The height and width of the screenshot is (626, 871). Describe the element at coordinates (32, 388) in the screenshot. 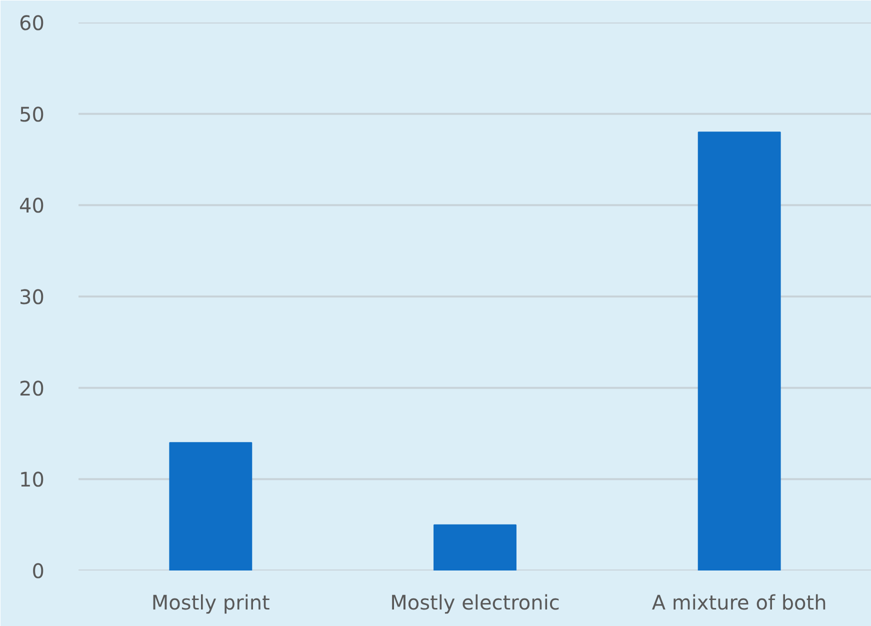

I see `y-tick-label: 20` at that location.